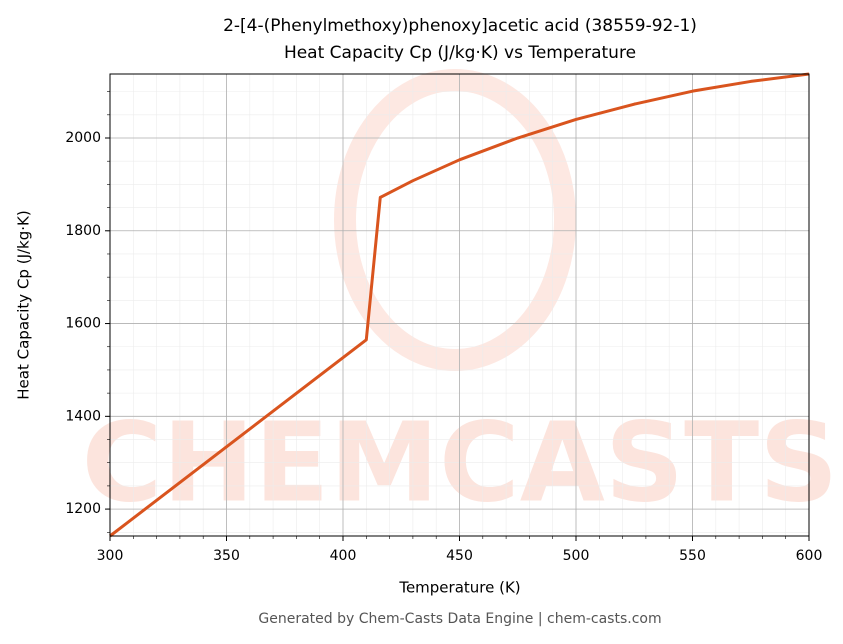 This screenshot has width=843, height=644. Describe the element at coordinates (343, 556) in the screenshot. I see `x-tick-label: 400` at that location.